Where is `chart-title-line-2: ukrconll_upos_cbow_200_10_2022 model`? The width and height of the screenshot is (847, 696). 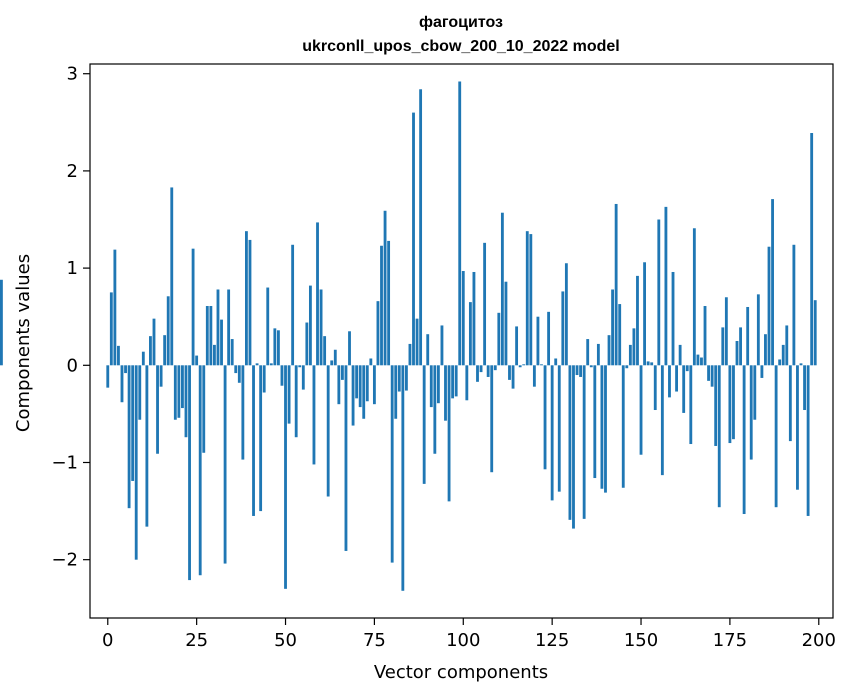 chart-title-line-2: ukrconll_upos_cbow_200_10_2022 model is located at coordinates (460, 46).